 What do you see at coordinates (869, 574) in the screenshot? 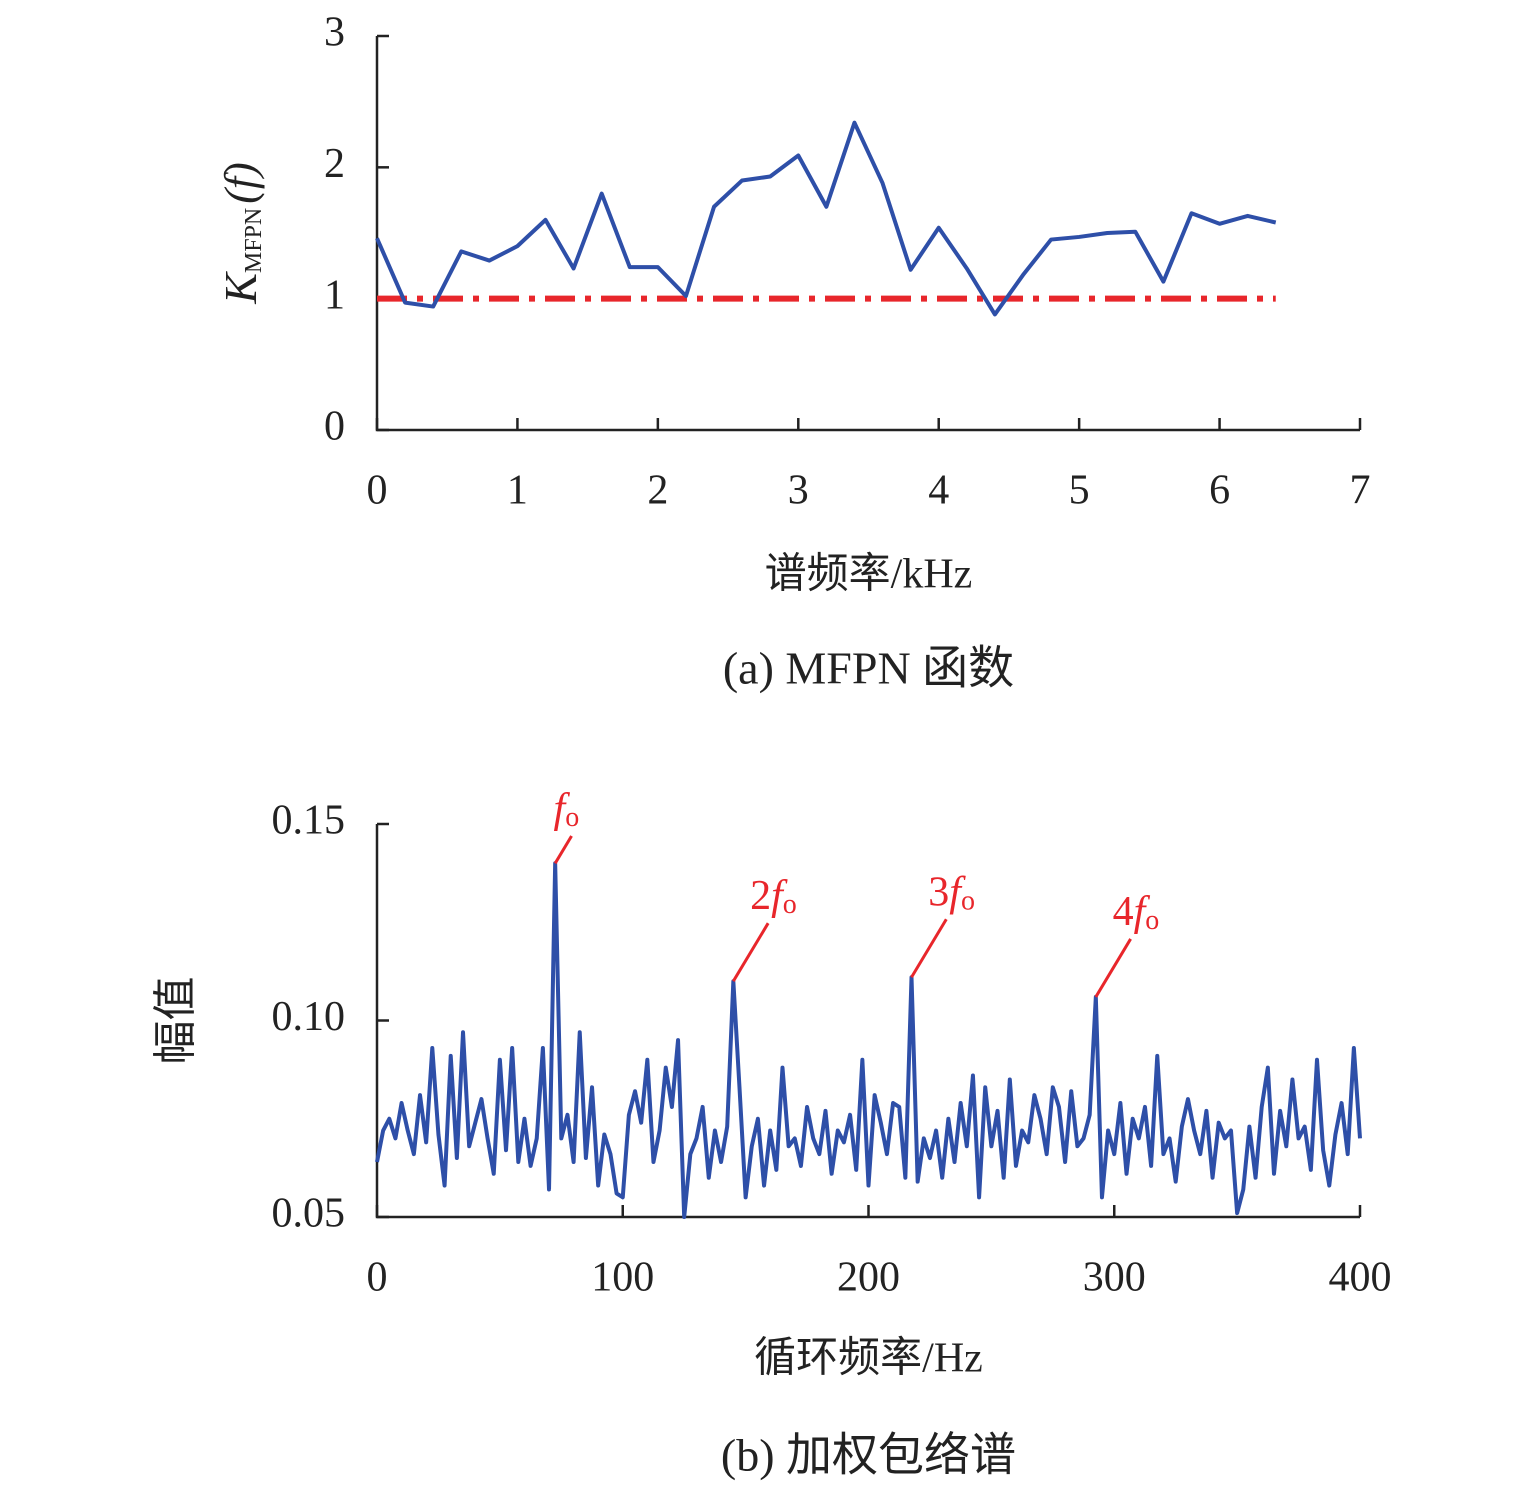
I see `x-axis-label: 谱频率/kHz` at bounding box center [869, 574].